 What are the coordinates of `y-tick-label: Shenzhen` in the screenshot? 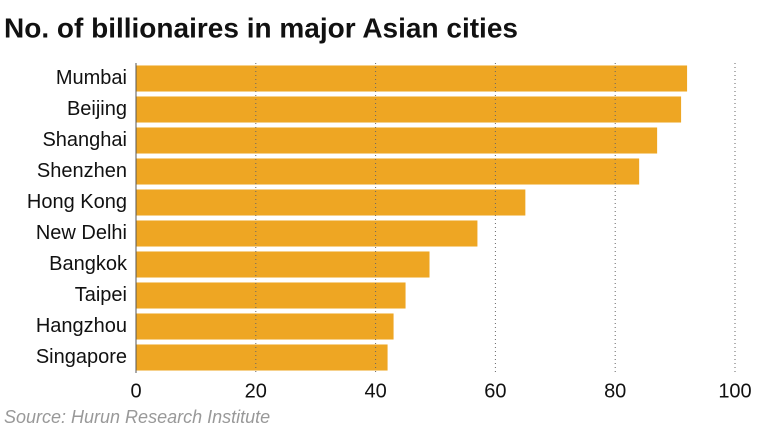 It's located at (82, 171).